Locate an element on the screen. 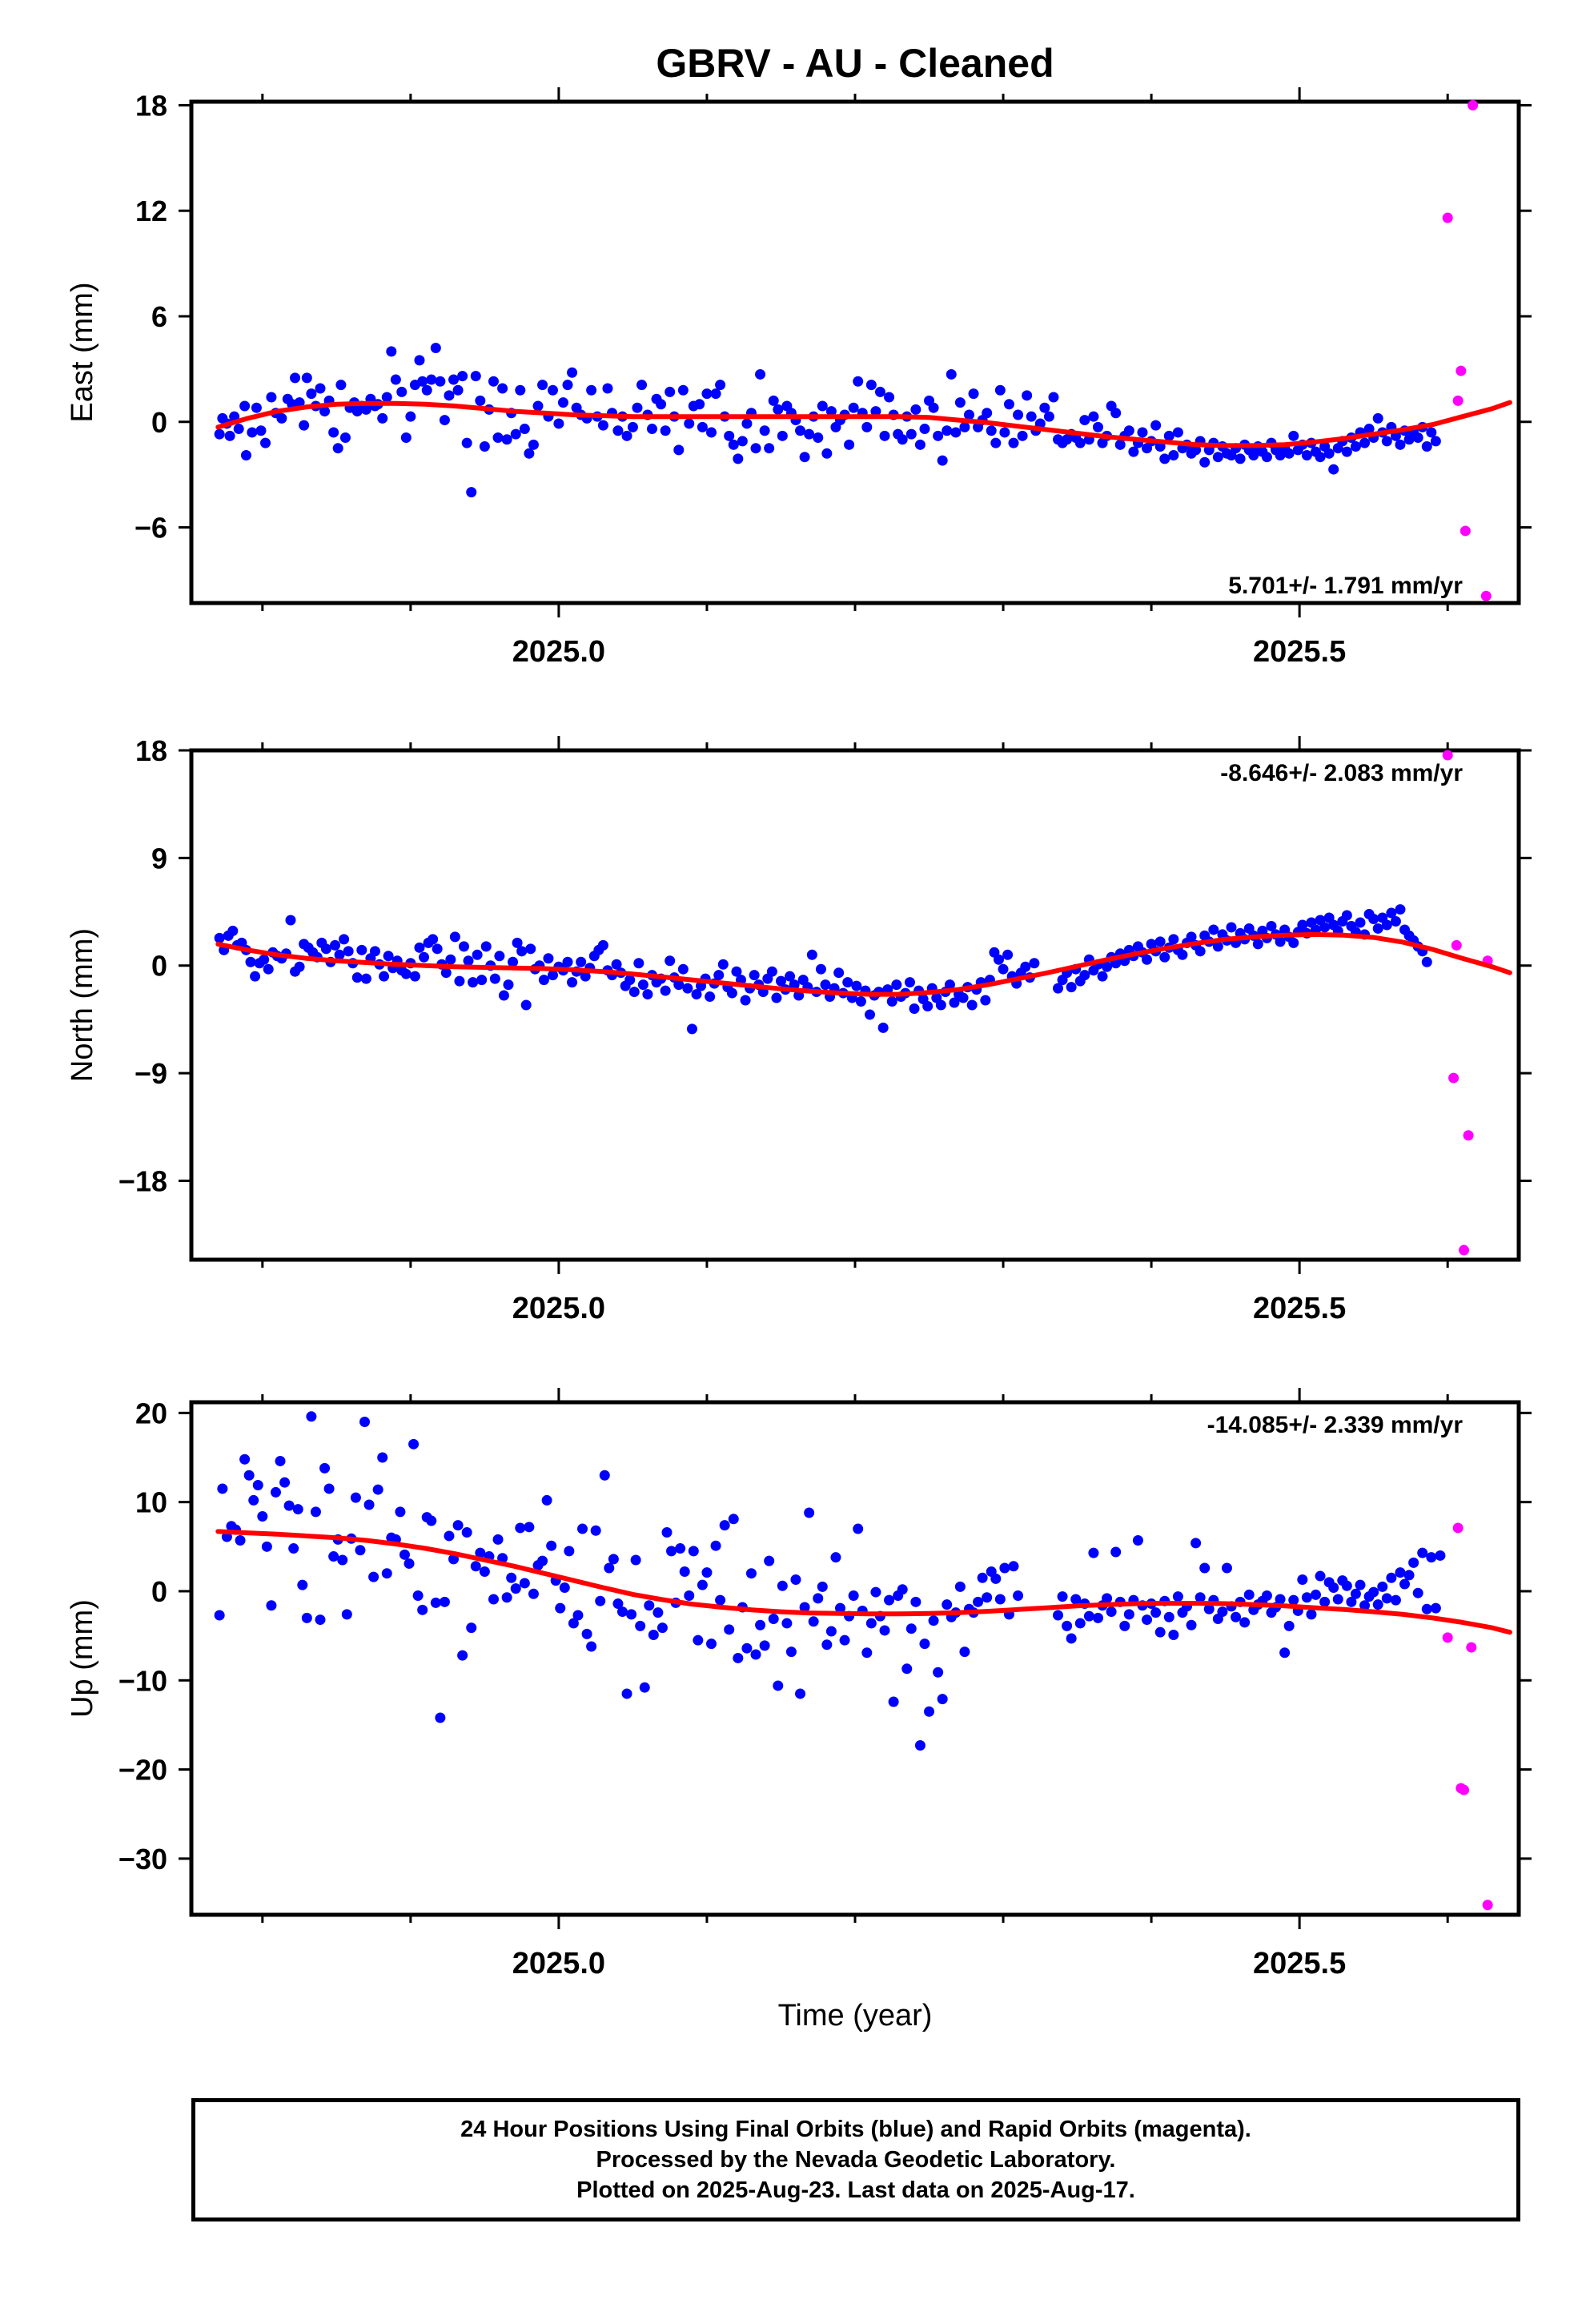 Image resolution: width=1582 pixels, height=2324 pixels. y-tick-label: 6 is located at coordinates (159, 316).